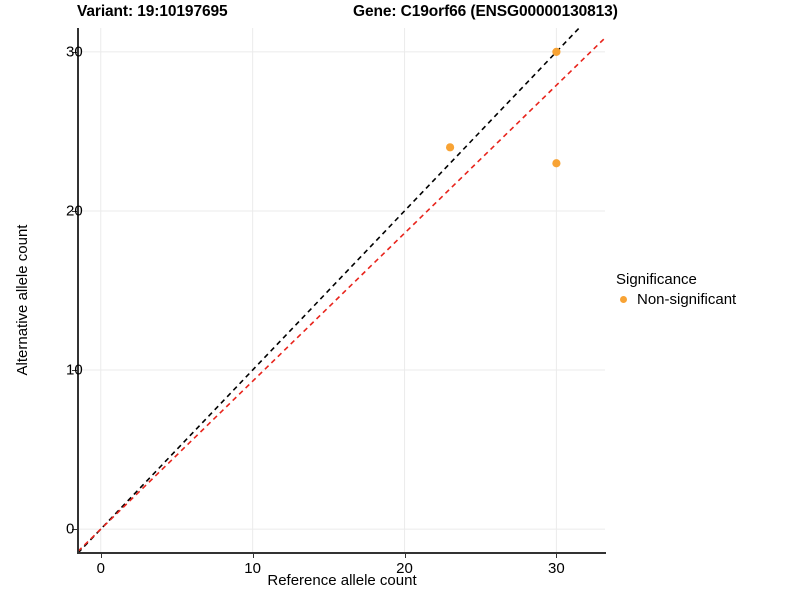 This screenshot has width=800, height=600. I want to click on gene-title: Gene: C19orf66 (ENSG00000130813), so click(485, 11).